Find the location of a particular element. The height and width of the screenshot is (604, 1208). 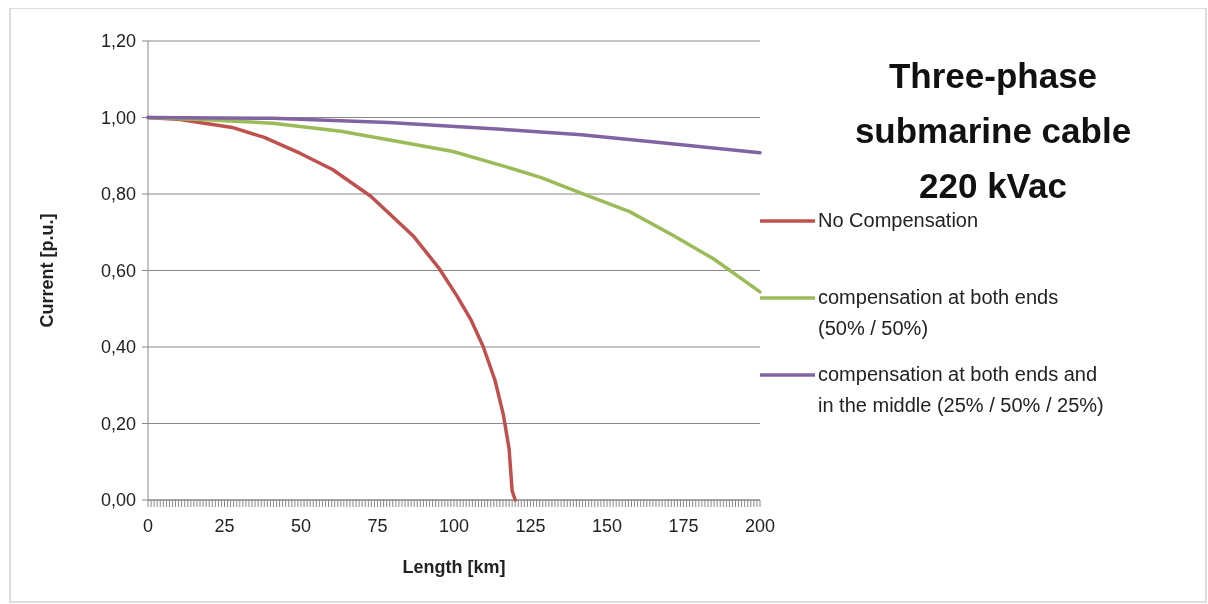

y-tick-label: 0,40 is located at coordinates (118, 347).